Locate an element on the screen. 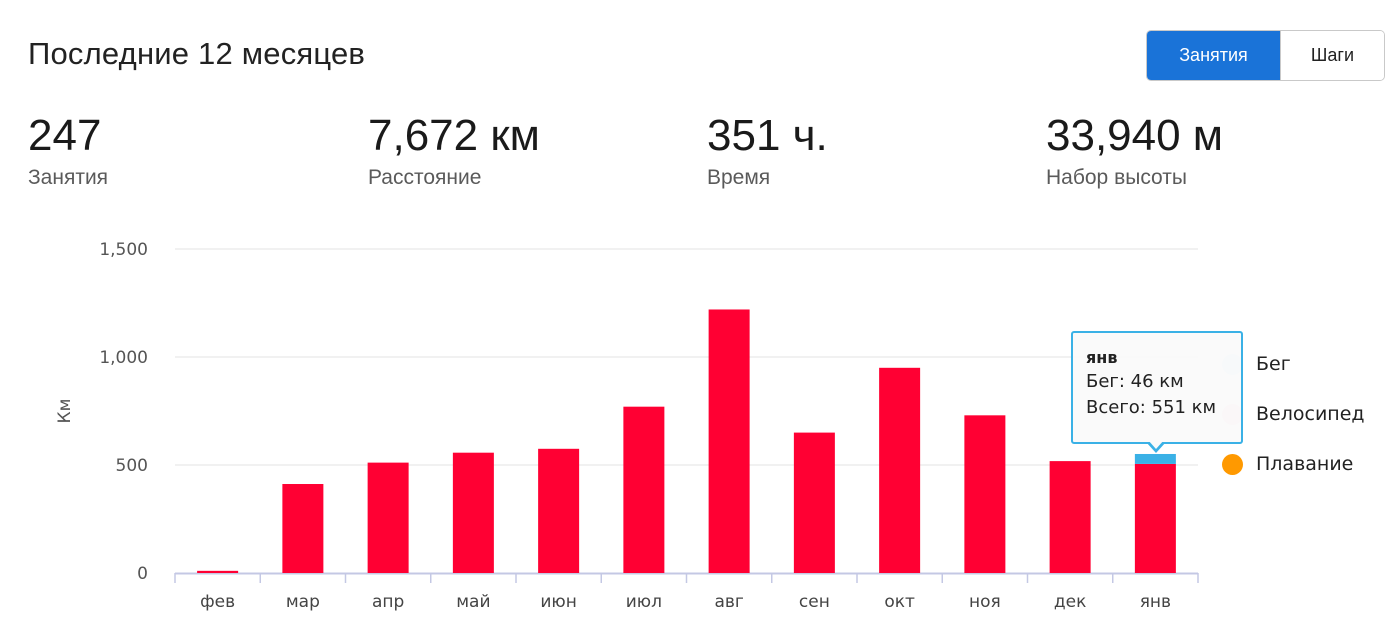  stat-activities: 247 Занятия is located at coordinates (68, 151).